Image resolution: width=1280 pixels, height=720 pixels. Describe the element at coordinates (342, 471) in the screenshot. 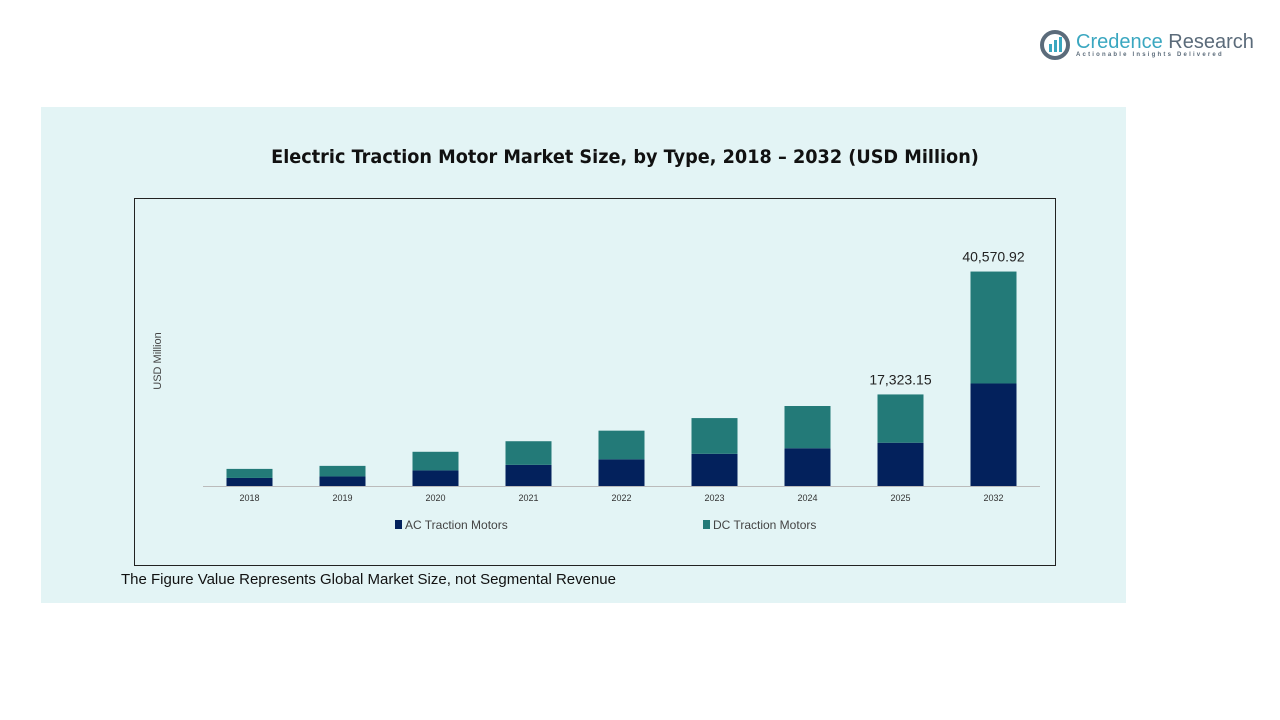

I see `bar-dc-2019` at that location.